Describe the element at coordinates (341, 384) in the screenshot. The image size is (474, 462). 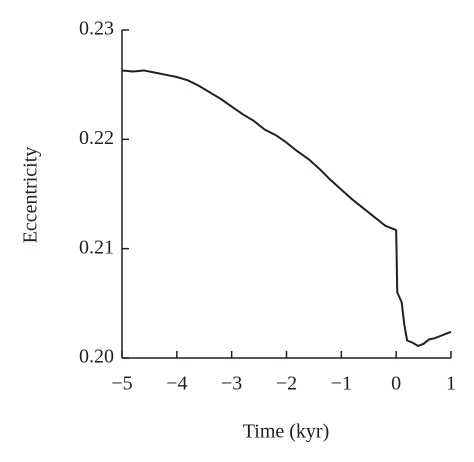
I see `x-tick-label: −1` at that location.